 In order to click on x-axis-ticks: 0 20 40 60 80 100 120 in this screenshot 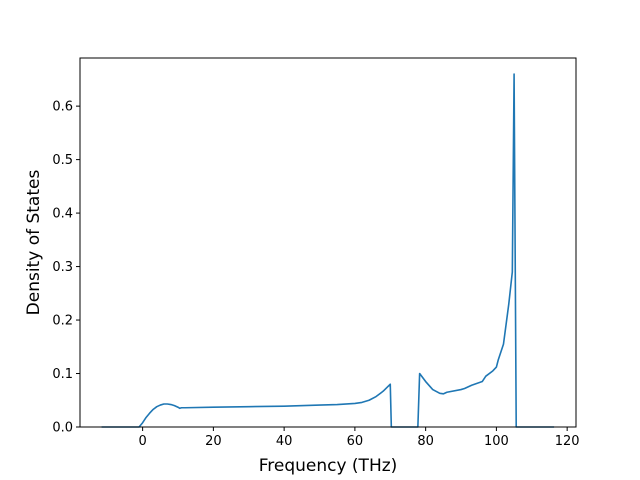, I will do `click(359, 438)`.